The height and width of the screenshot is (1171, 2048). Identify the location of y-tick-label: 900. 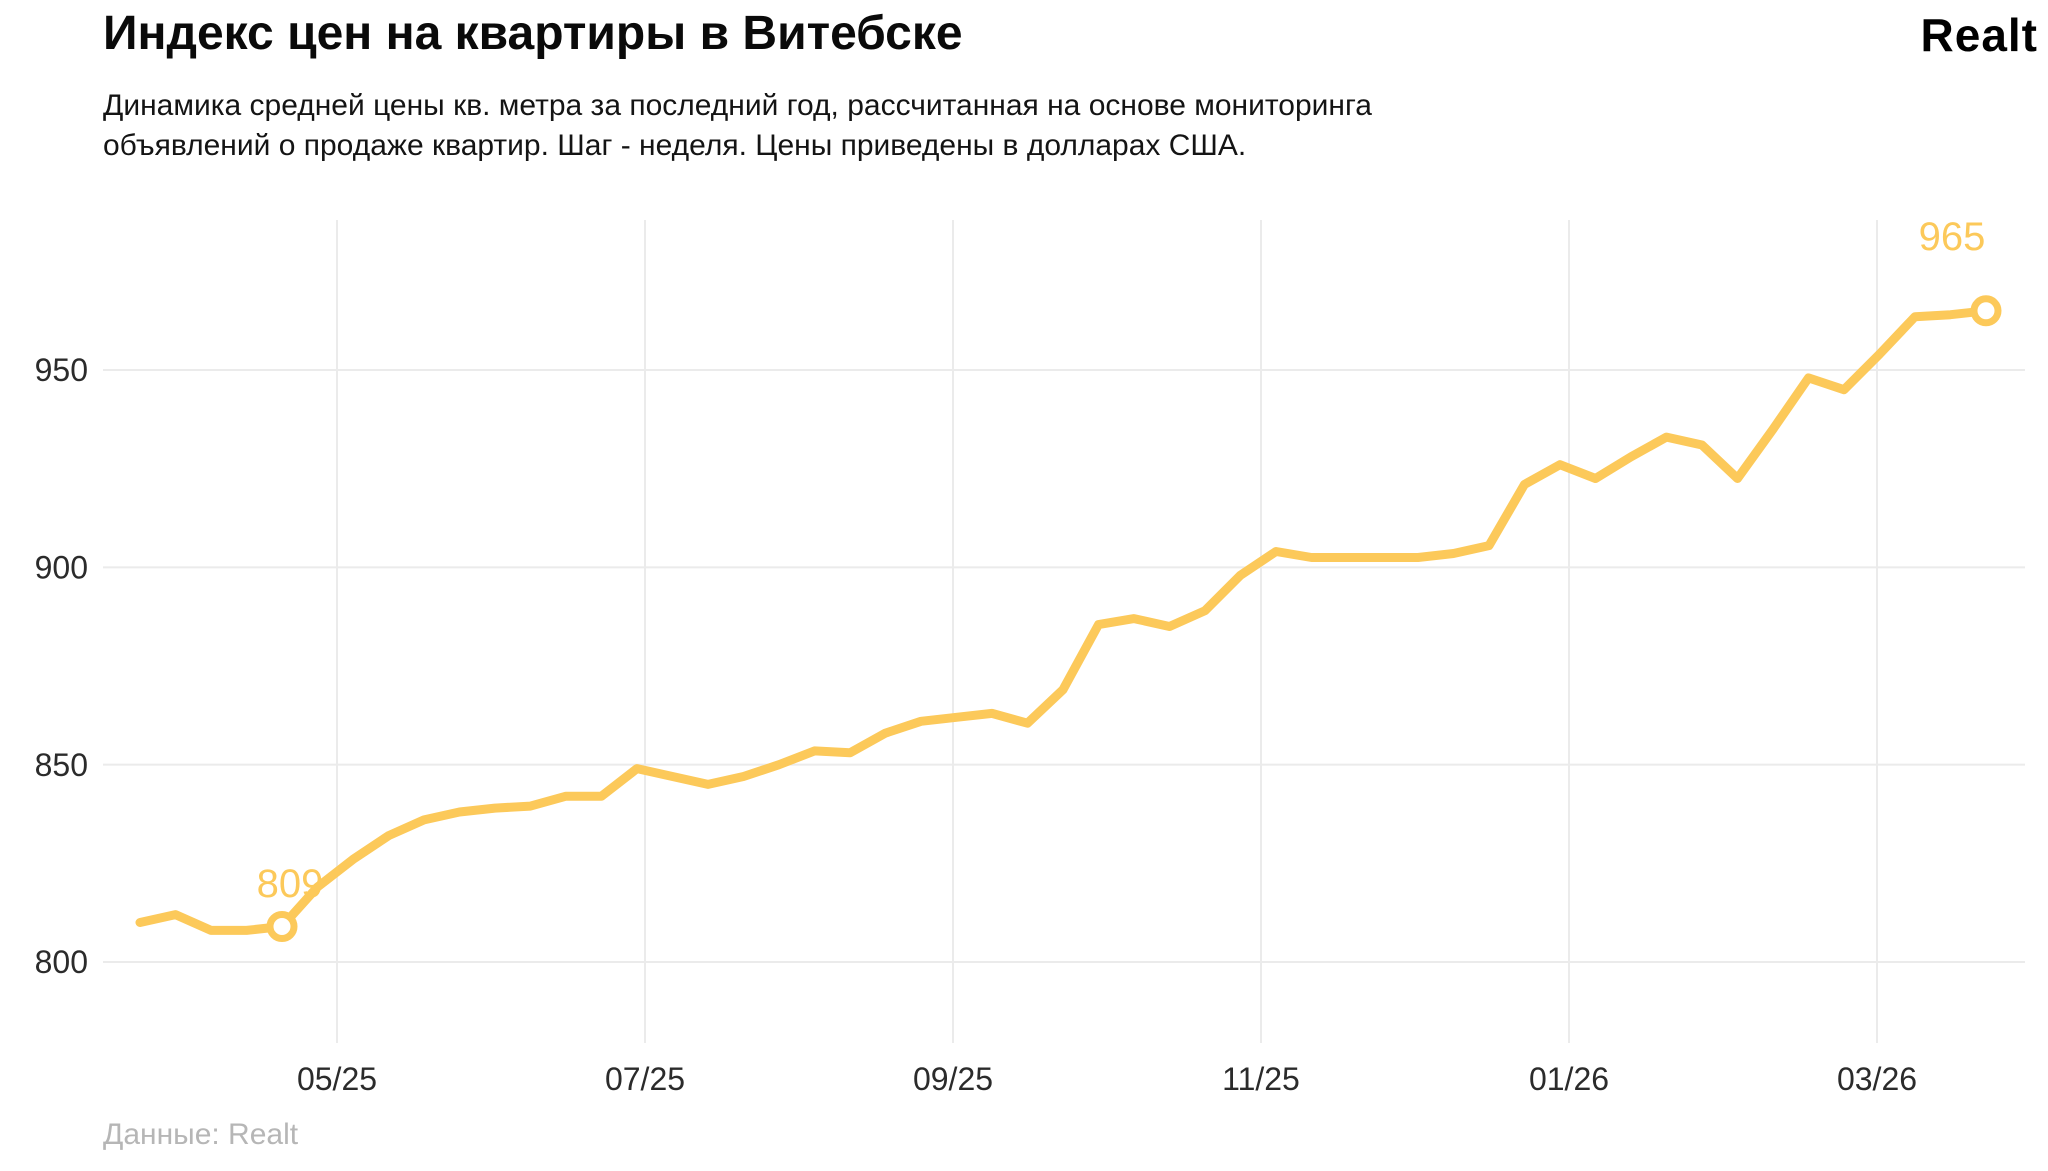
(61, 568).